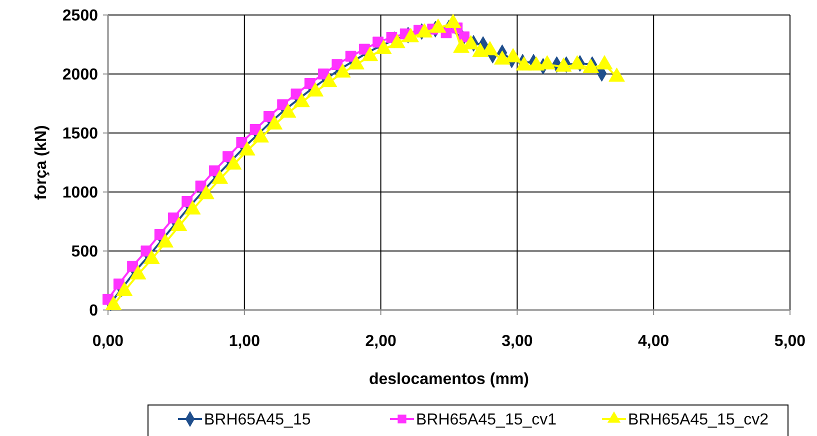 This screenshot has width=817, height=436. I want to click on y-tick-label: 1500, so click(80, 134).